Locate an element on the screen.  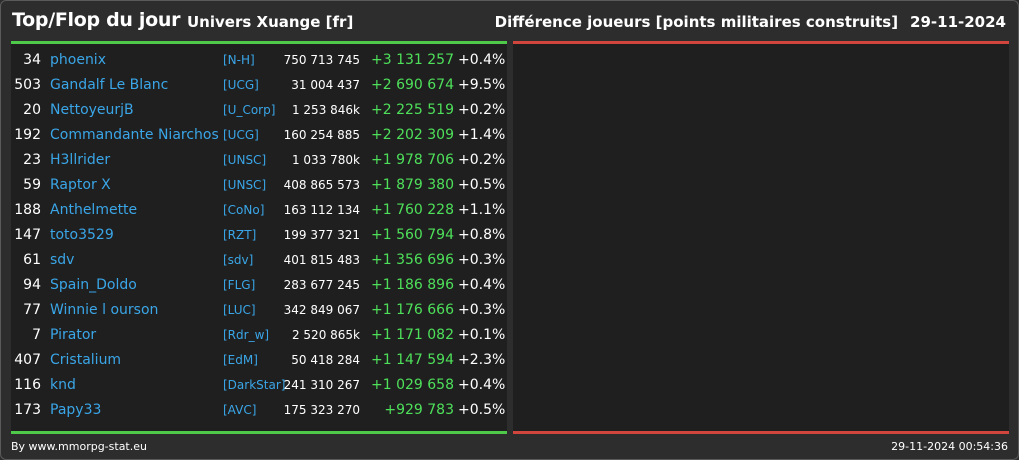
percent-change: +9.5% is located at coordinates (482, 85).